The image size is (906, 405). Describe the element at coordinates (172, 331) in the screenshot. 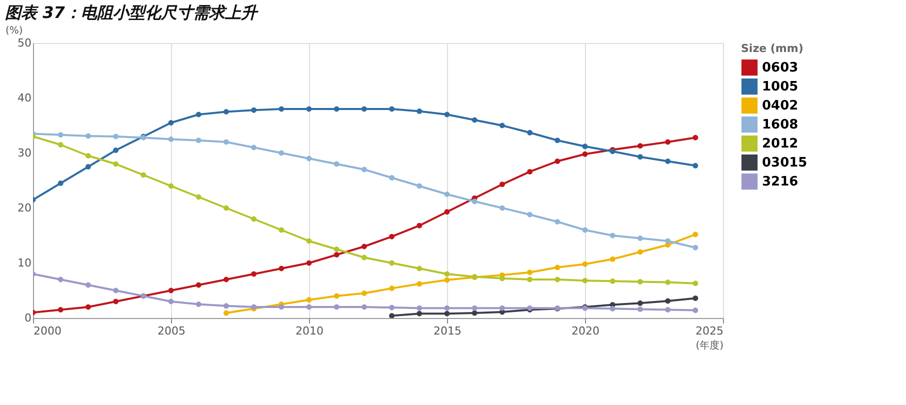

I see `x-tick-label: 2005` at that location.